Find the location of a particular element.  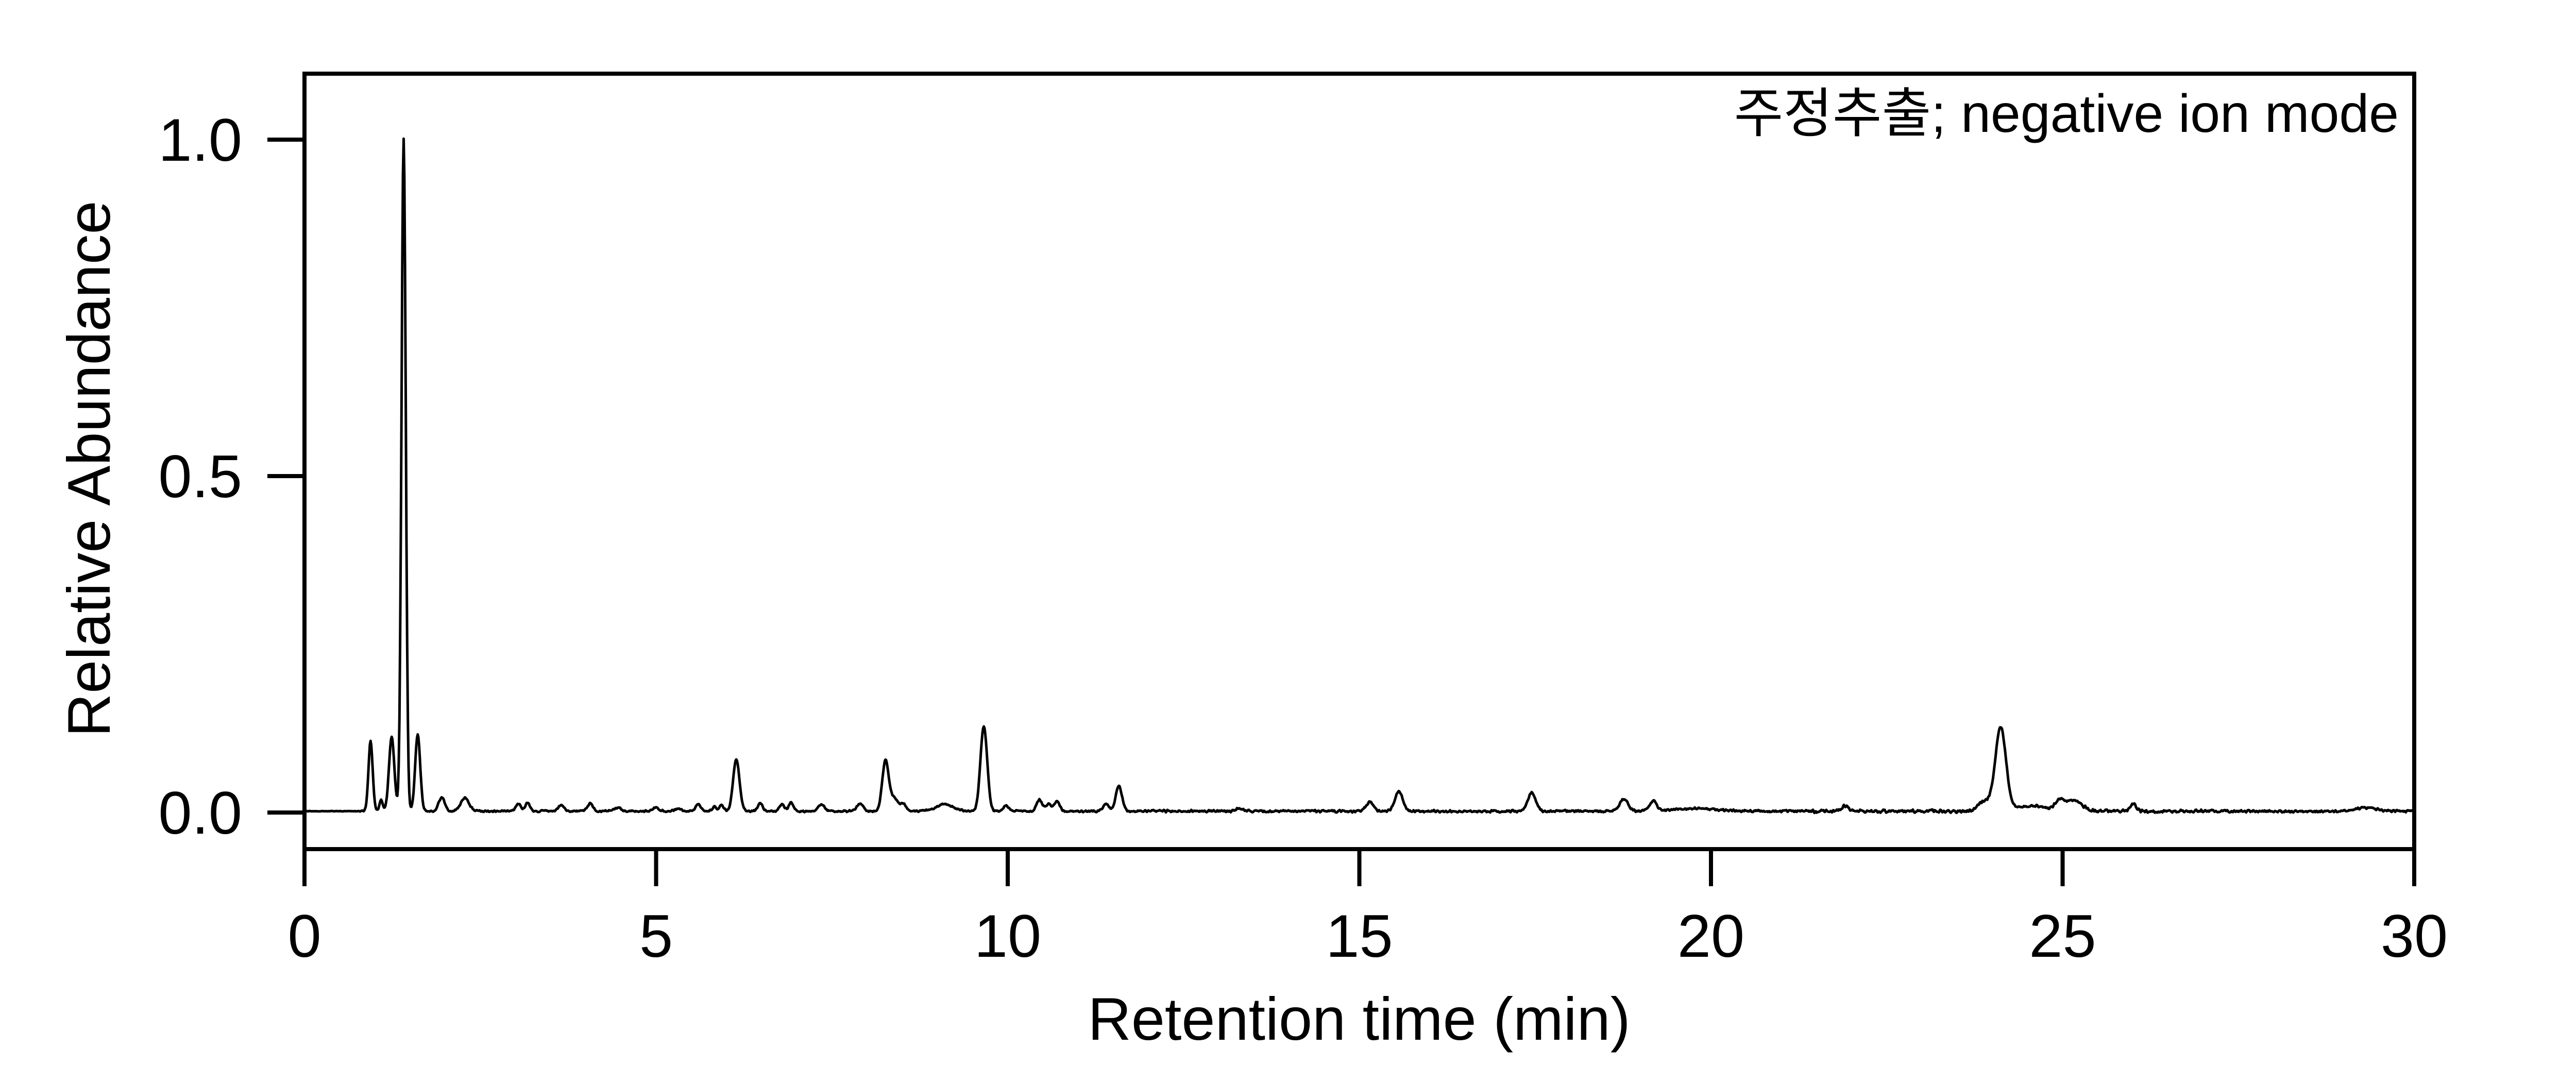

x-tick-label: 0 is located at coordinates (304, 936).